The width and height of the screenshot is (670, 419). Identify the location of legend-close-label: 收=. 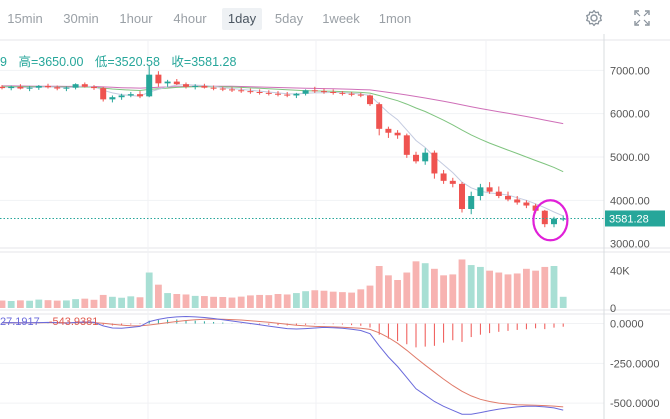
(181, 62).